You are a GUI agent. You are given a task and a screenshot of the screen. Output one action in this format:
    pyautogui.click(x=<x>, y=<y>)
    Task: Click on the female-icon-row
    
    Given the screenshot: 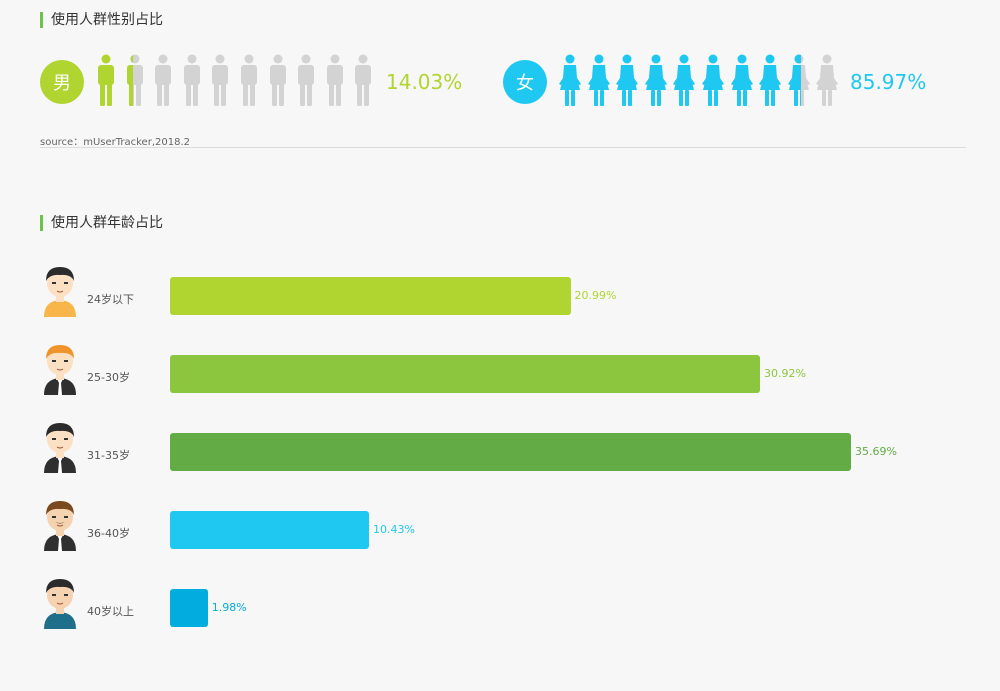 What is the action you would take?
    pyautogui.click(x=719, y=81)
    